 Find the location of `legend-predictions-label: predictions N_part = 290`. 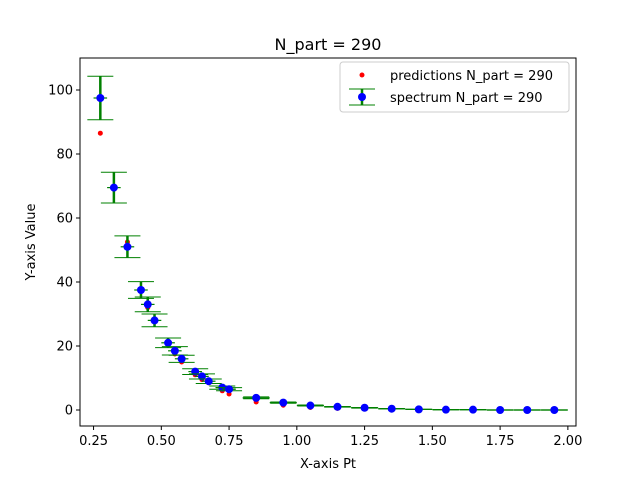

legend-predictions-label: predictions N_part = 290 is located at coordinates (471, 76).